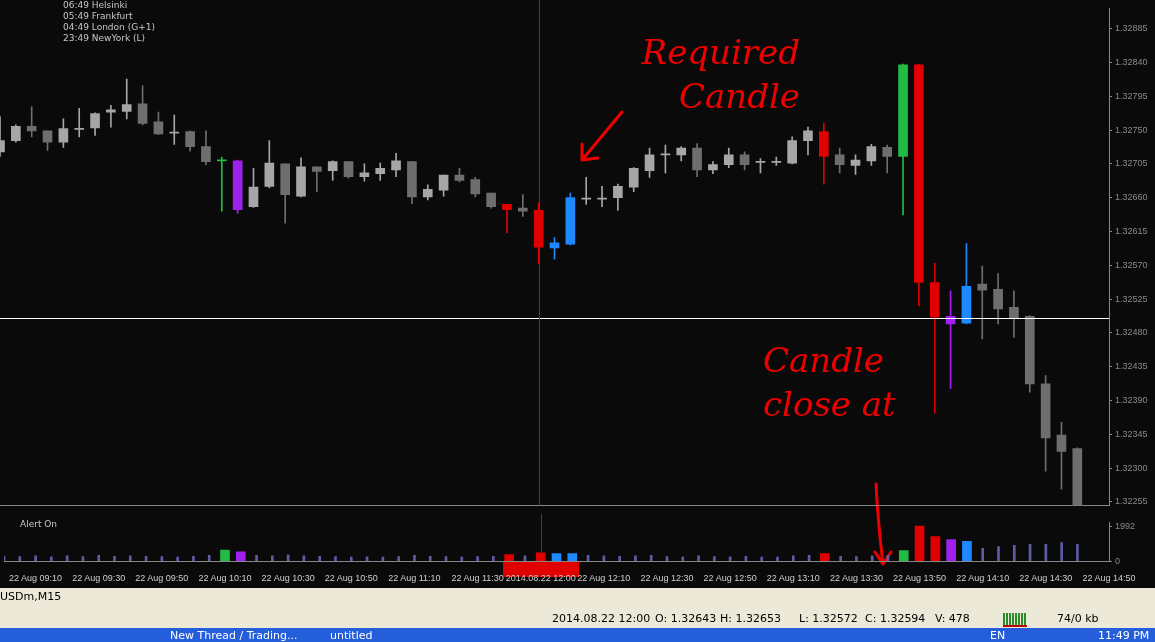  I want to click on annotation: 06:49 Helsinki, so click(95, 5).